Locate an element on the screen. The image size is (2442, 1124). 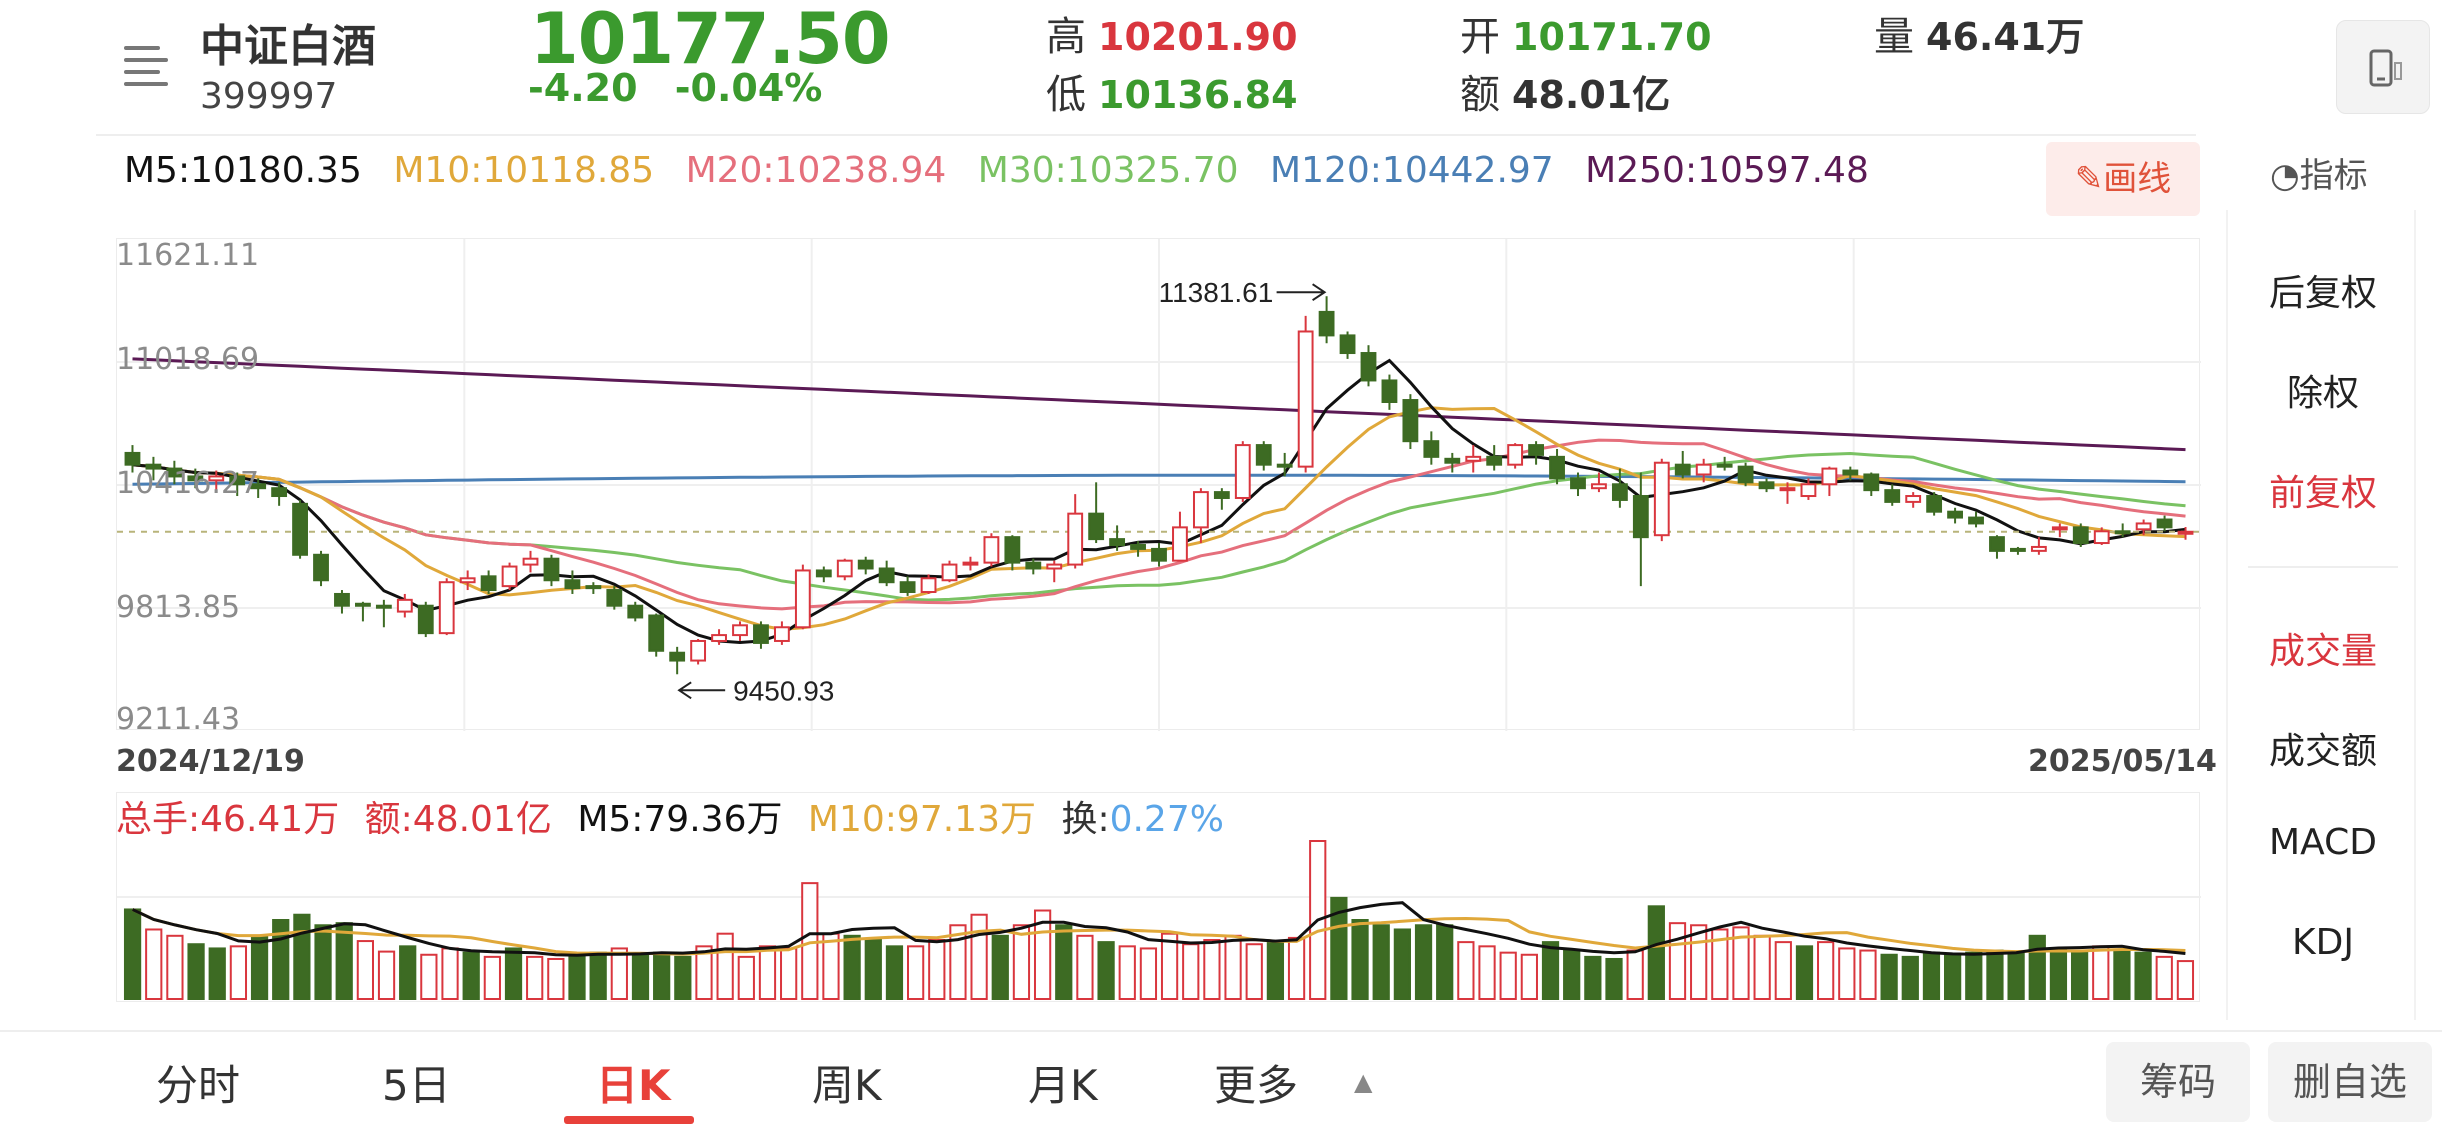
max-price-annotation: 11381.61 is located at coordinates (1216, 292).